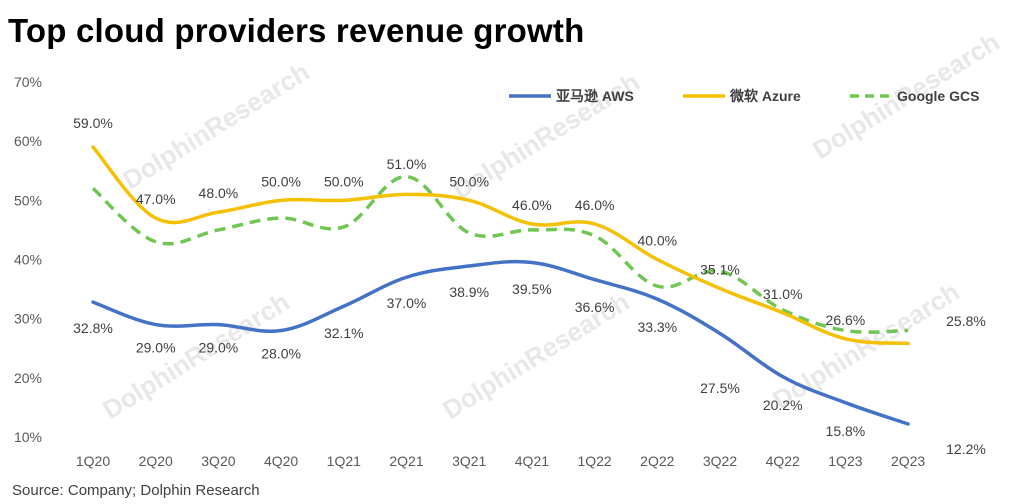  Describe the element at coordinates (93, 328) in the screenshot. I see `data-label-aws: 32.8%` at that location.